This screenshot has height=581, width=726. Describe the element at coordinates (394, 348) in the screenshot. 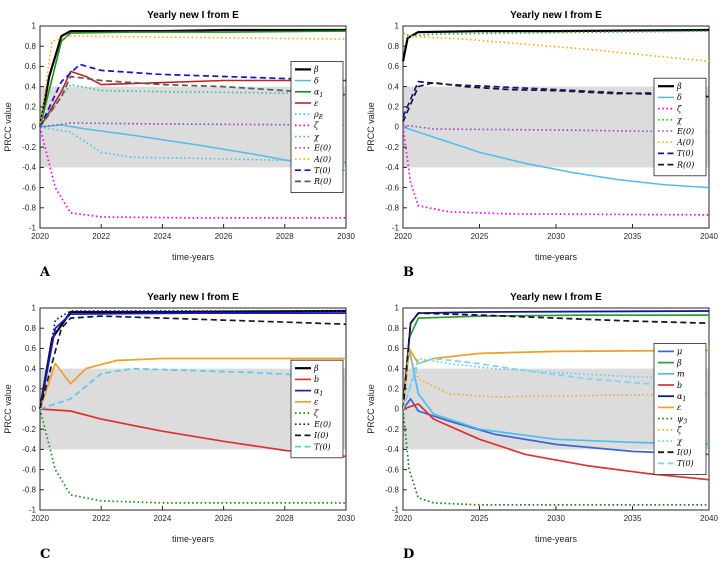

I see `y-tick-label: 0.6` at that location.